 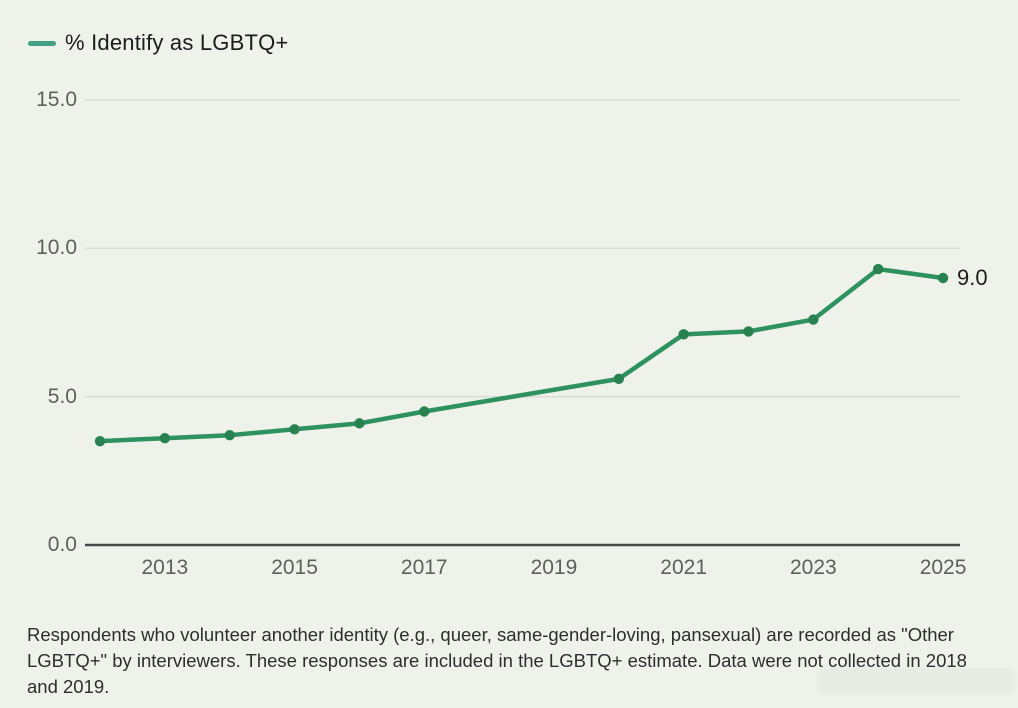 I want to click on x-axis-tick-label: 2019, so click(x=554, y=567).